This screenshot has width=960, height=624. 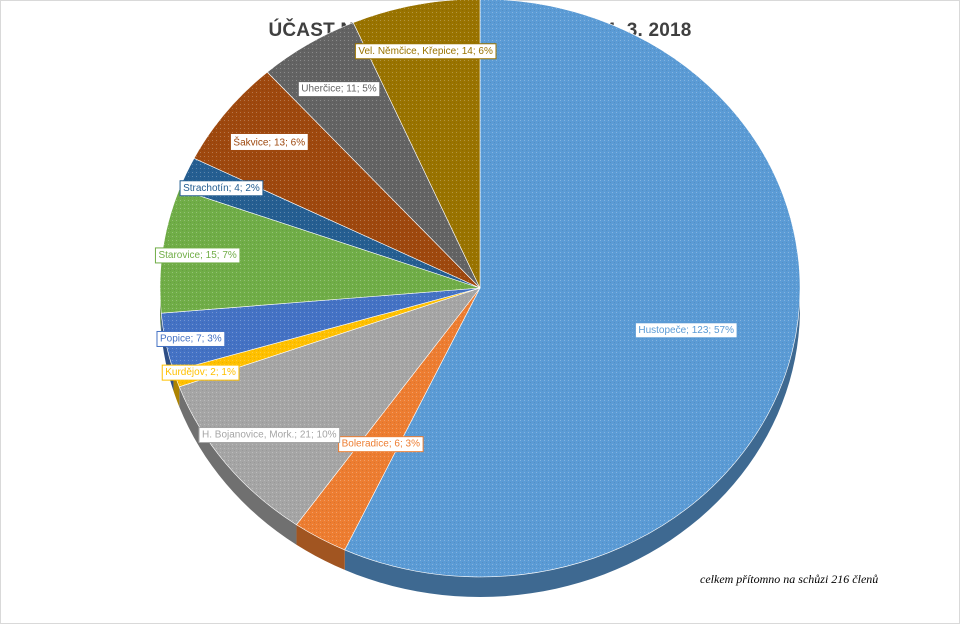 I want to click on data-label: Šakvice; 13; 6%, so click(x=269, y=141).